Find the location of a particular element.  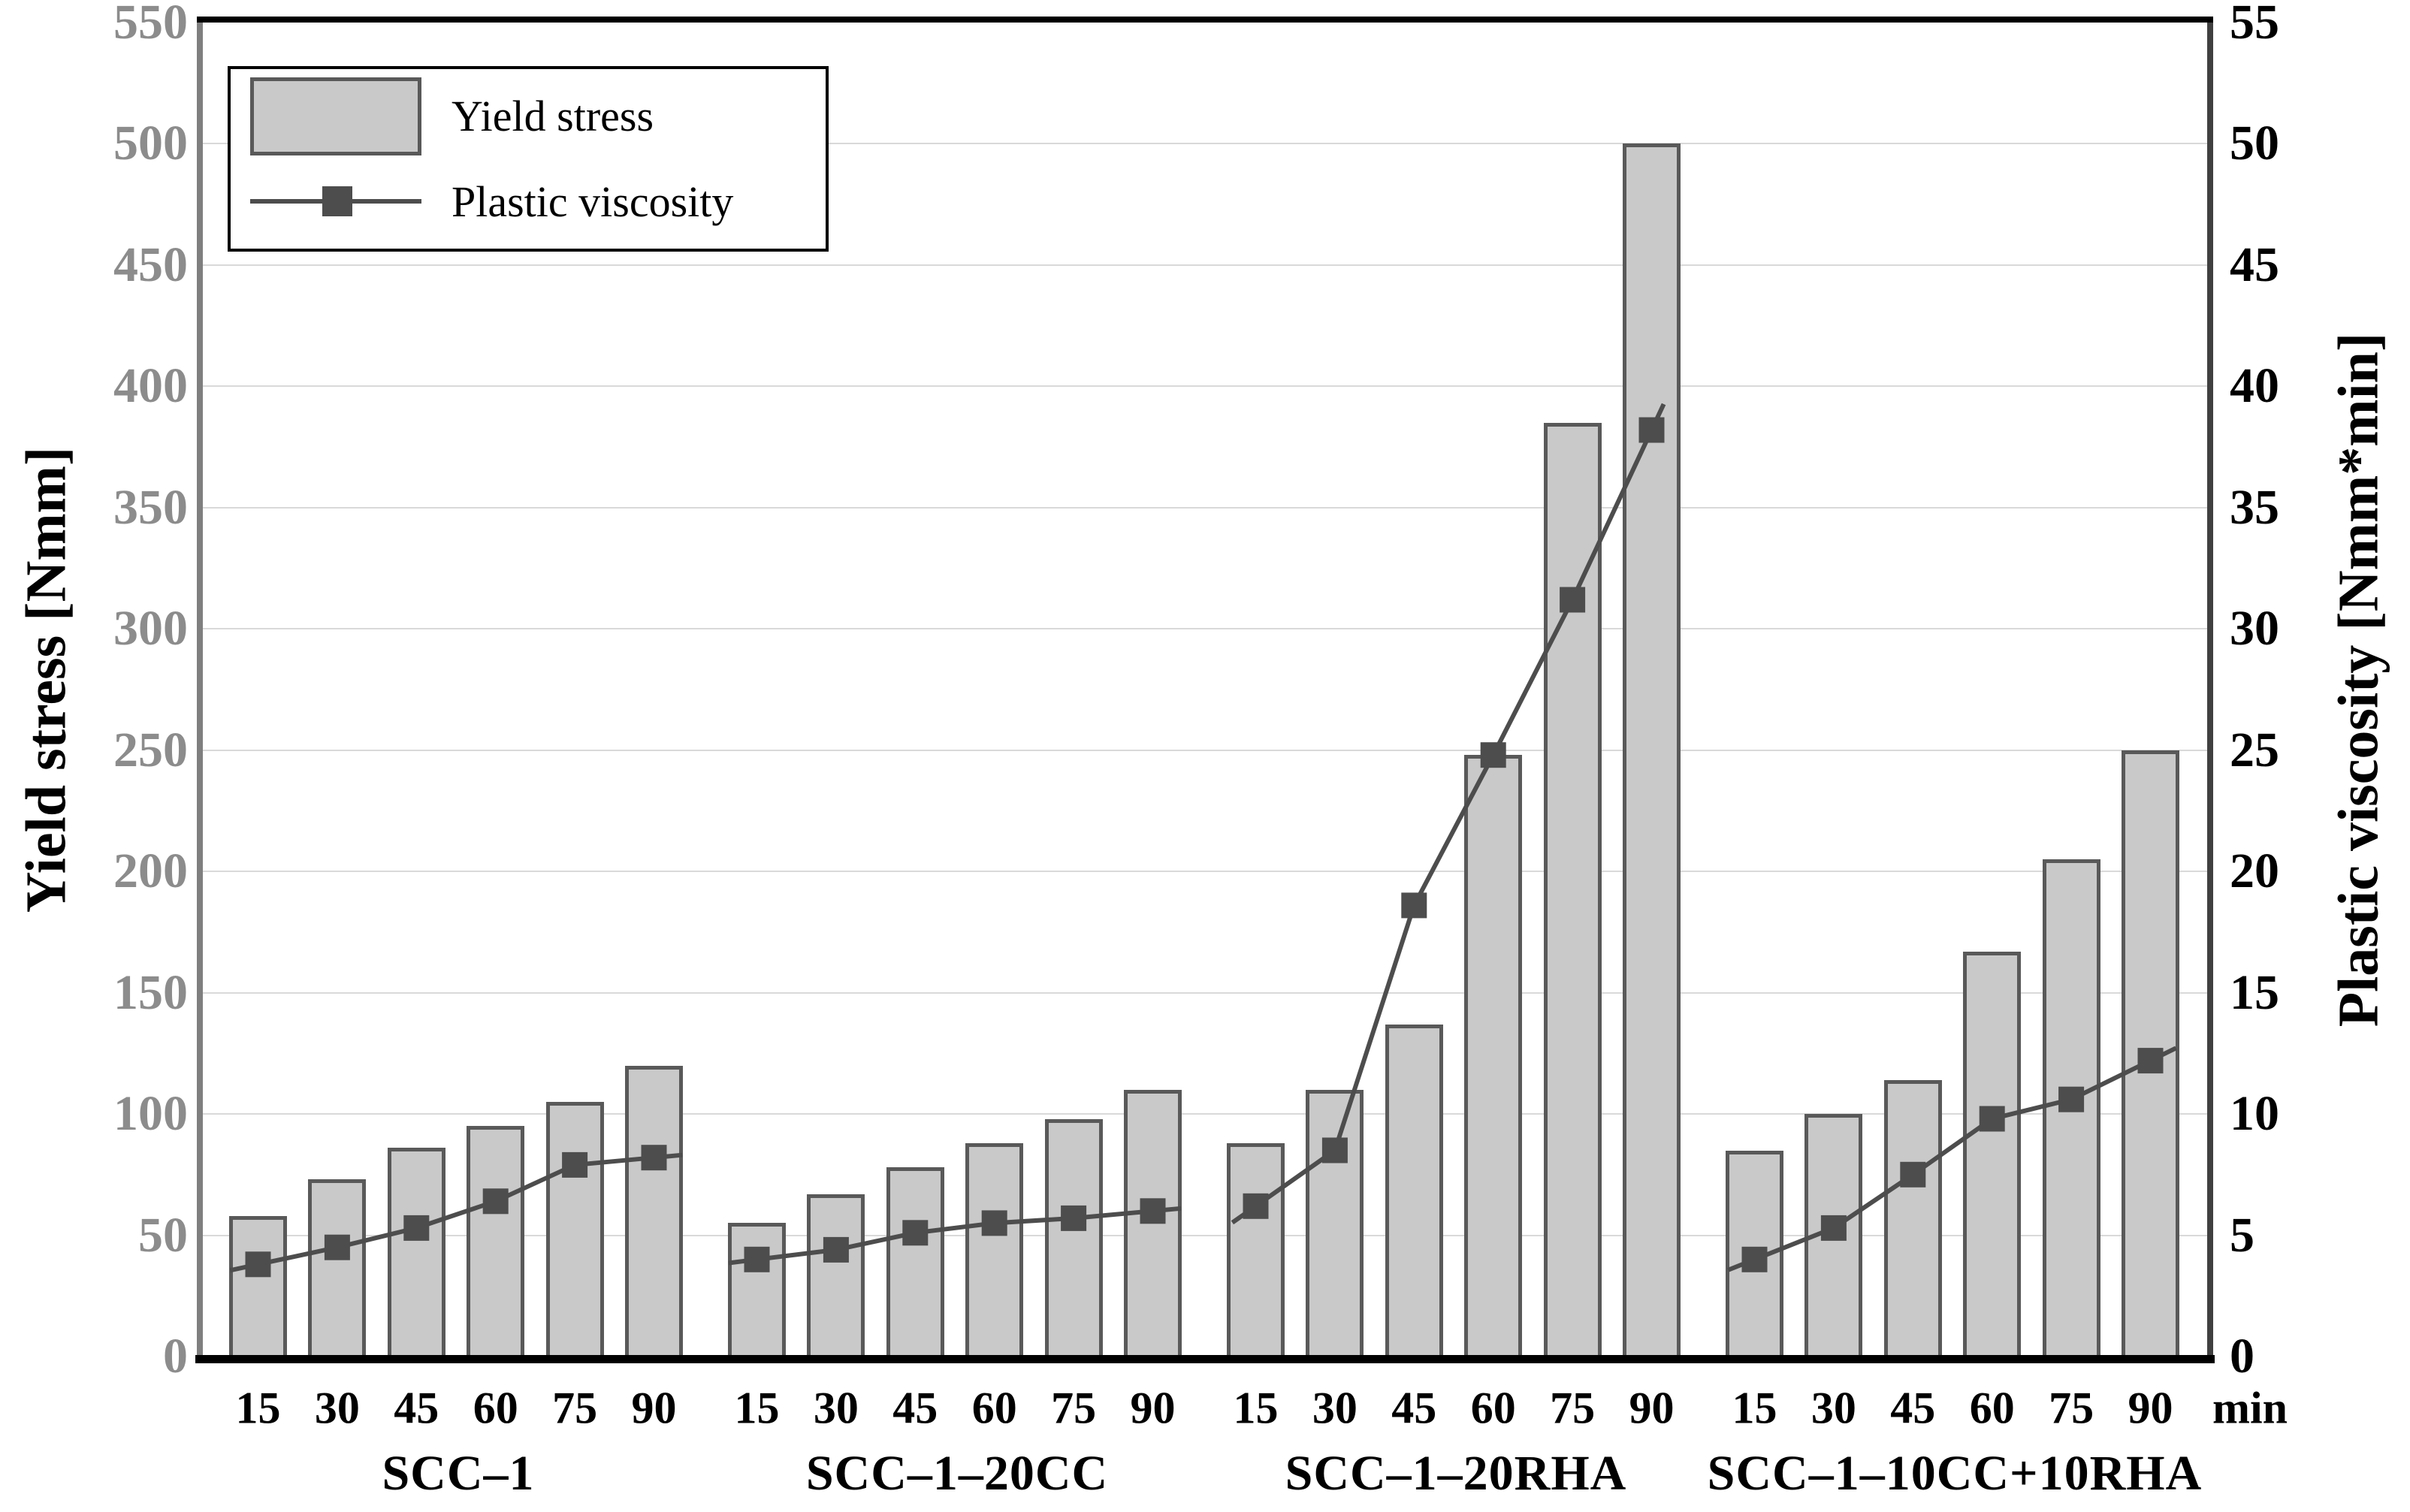

legend-item-yield-stress: Yield stress is located at coordinates (528, 116).